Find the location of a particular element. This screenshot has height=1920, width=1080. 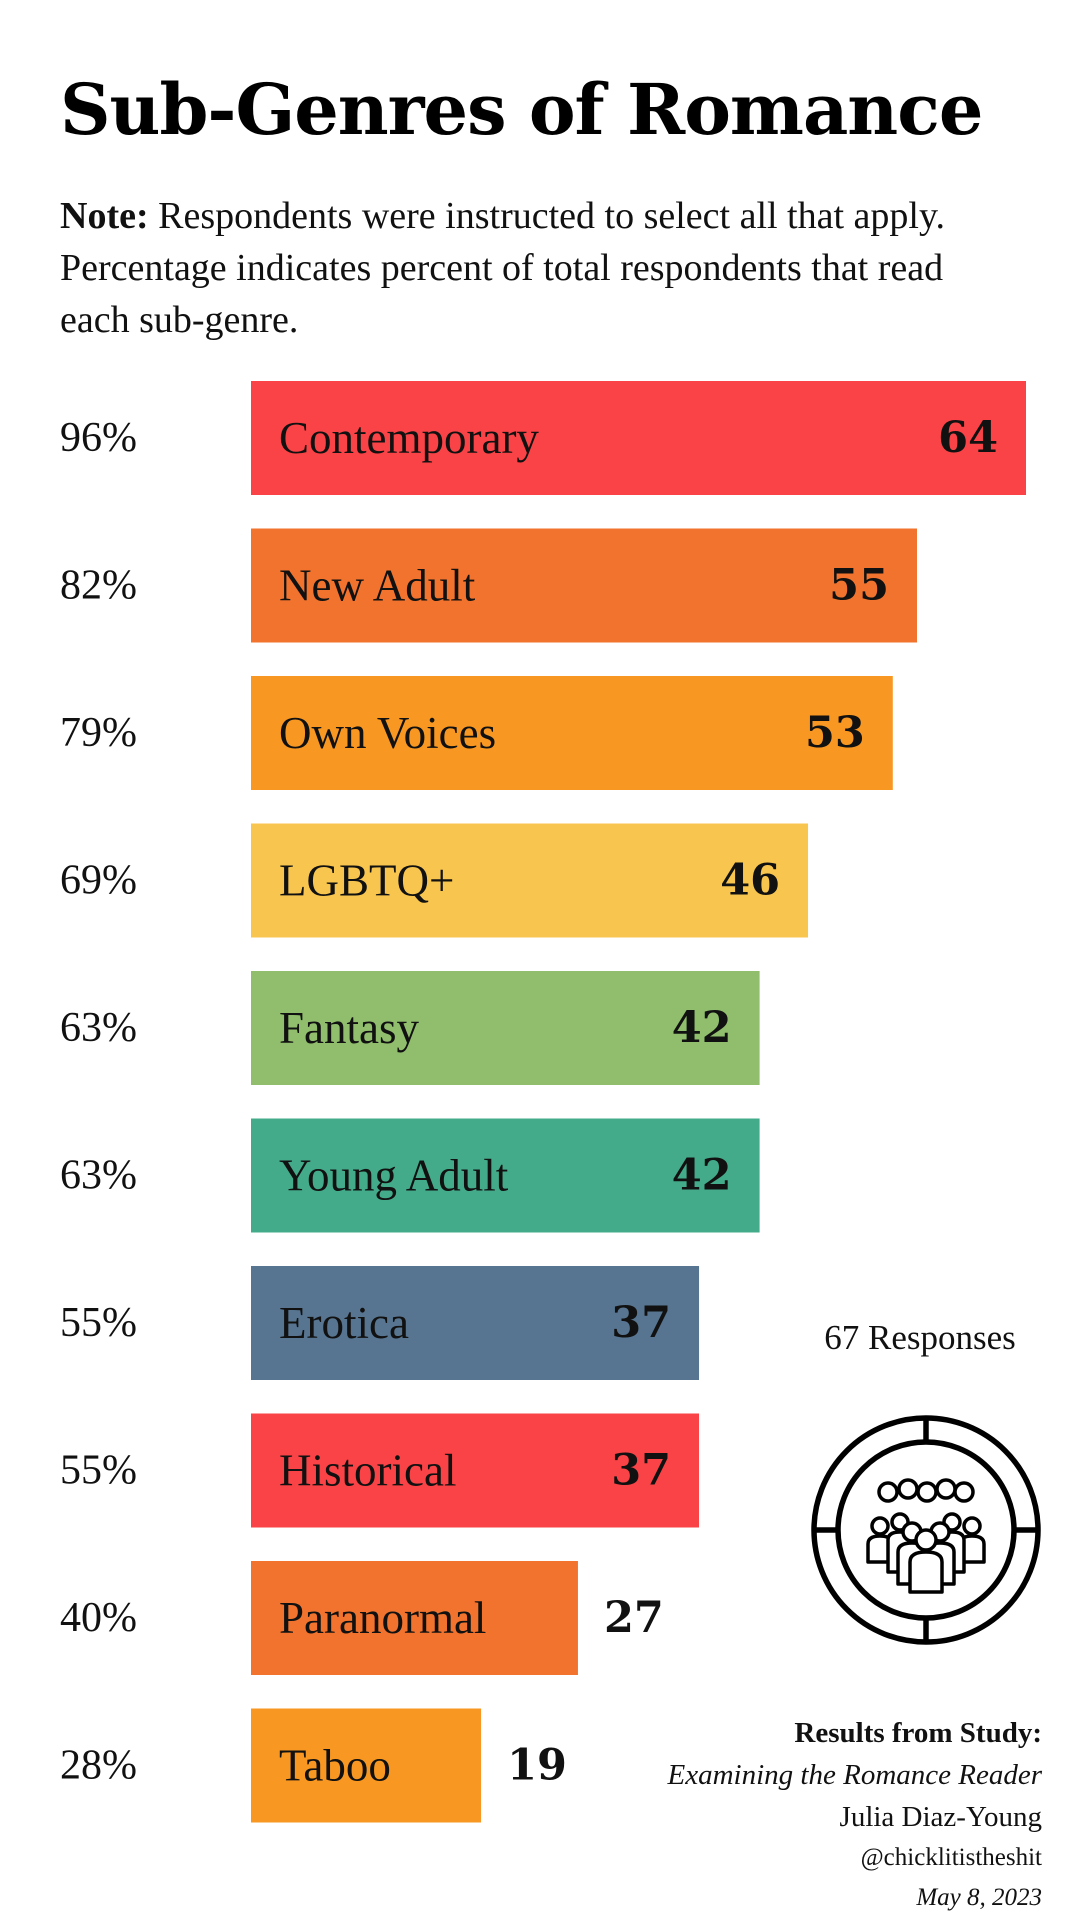

category-label: Fantasy is located at coordinates (349, 1028).